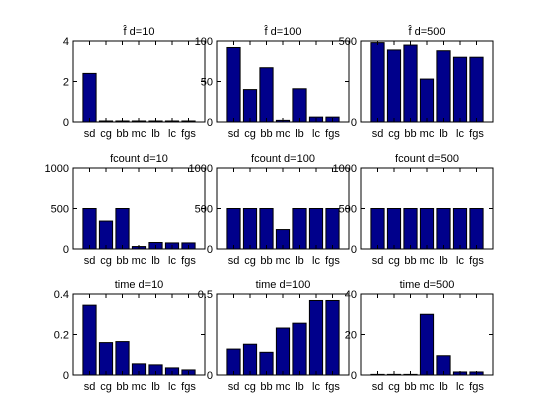 This screenshot has width=560, height=420. Describe the element at coordinates (283, 285) in the screenshot. I see `subplot-title: time d=100` at that location.